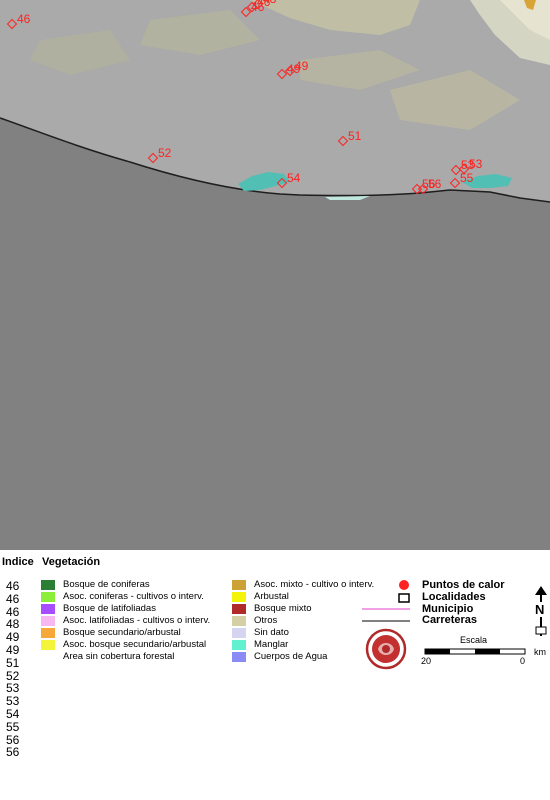 This screenshot has width=550, height=800. Describe the element at coordinates (13, 624) in the screenshot. I see `index-item: 48` at that location.